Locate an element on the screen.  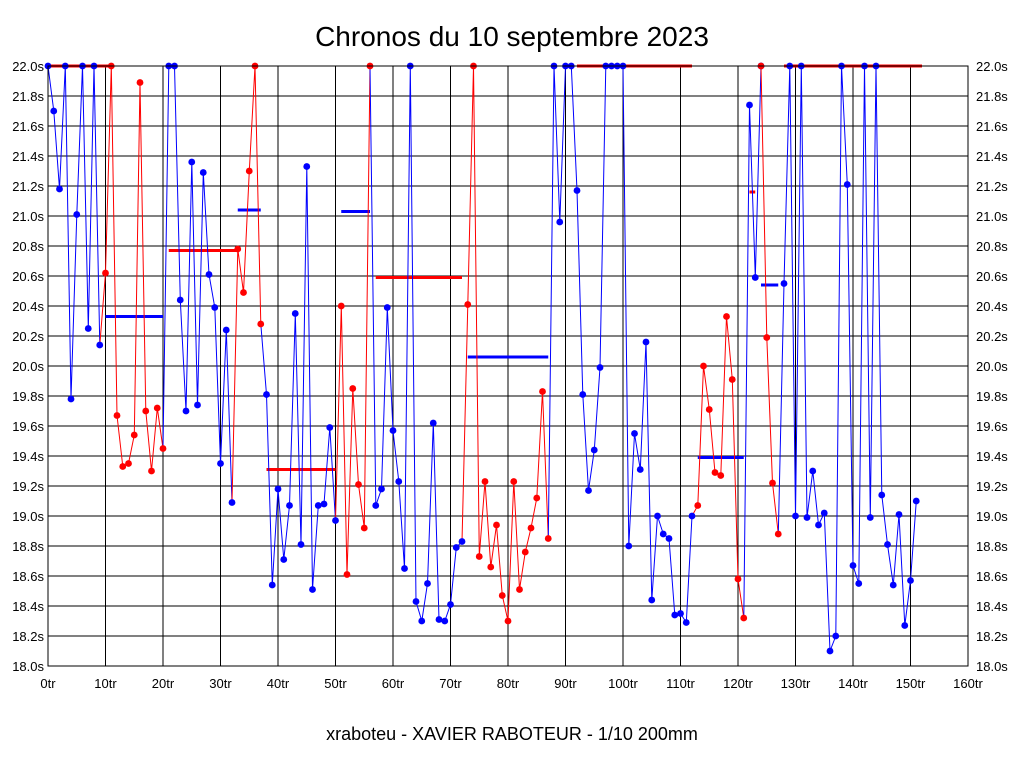
y-tick-label-right: 18.8s is located at coordinates (992, 546).